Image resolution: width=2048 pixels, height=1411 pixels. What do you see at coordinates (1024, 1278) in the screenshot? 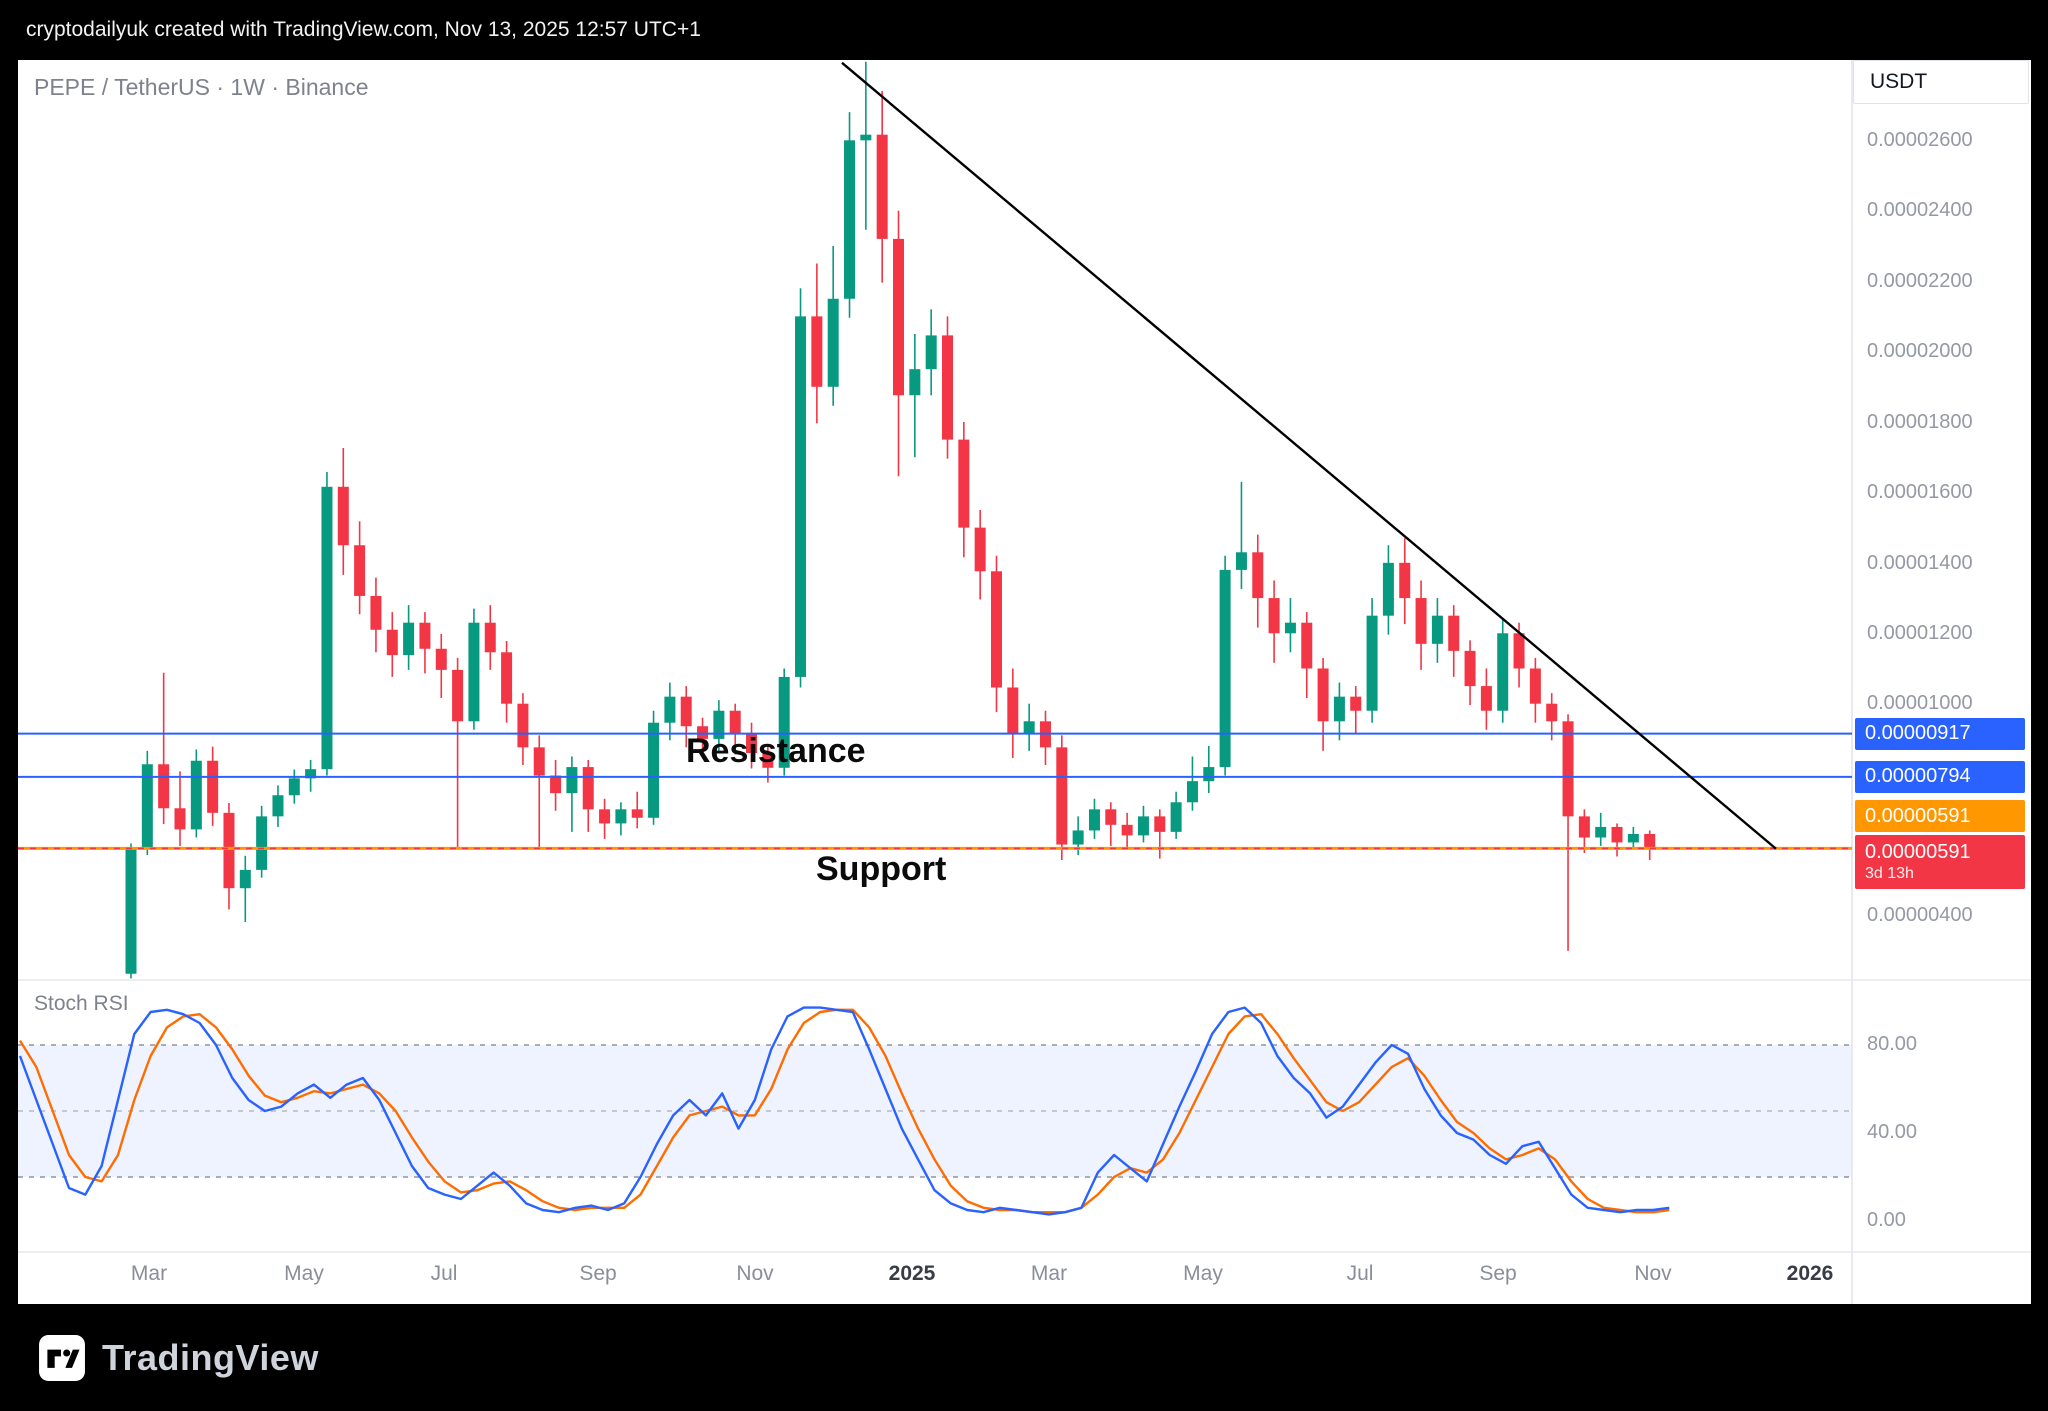
I see `time-axis: Mar May Jul Sep Nov 2025 Mar May Jul Sep Nov 2026` at bounding box center [1024, 1278].